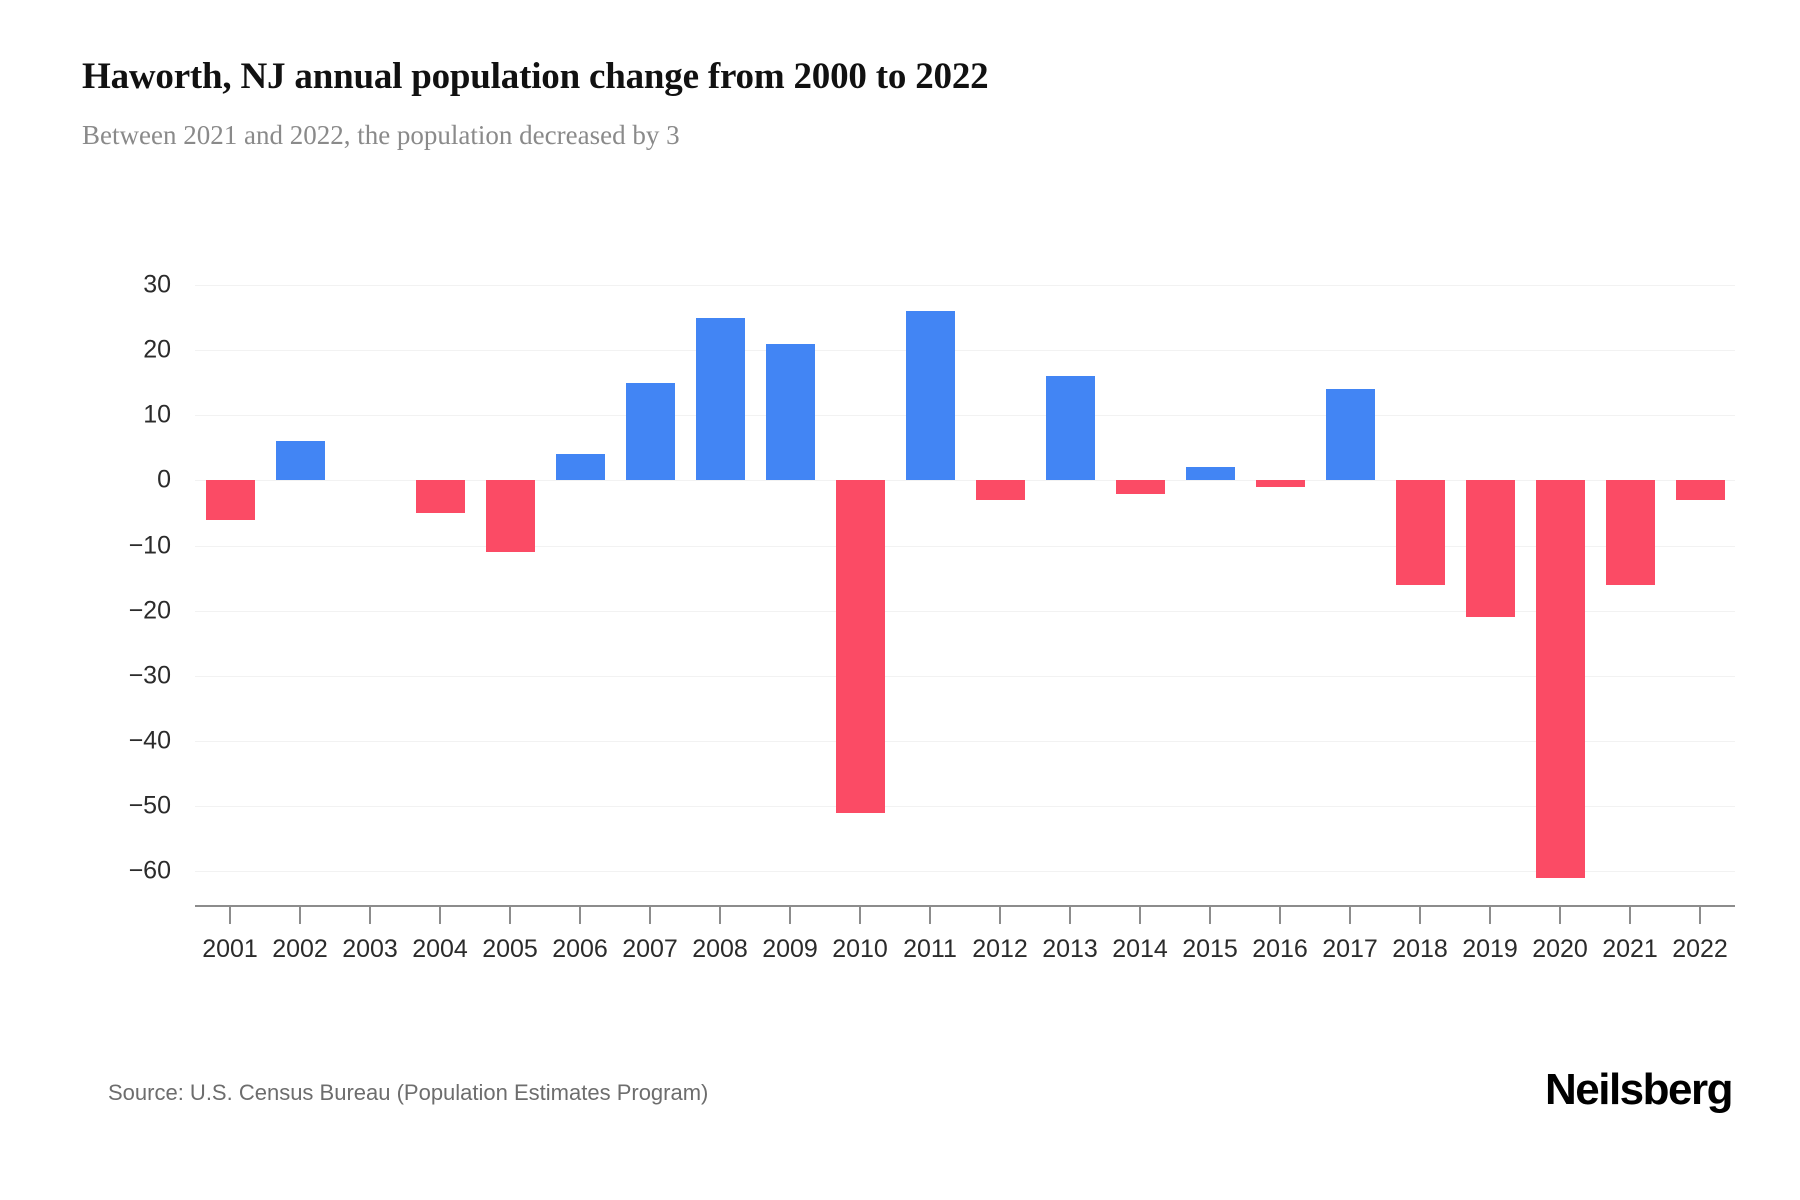 This screenshot has height=1200, width=1800. Describe the element at coordinates (230, 949) in the screenshot. I see `x-axis-tick-label: 2001` at that location.